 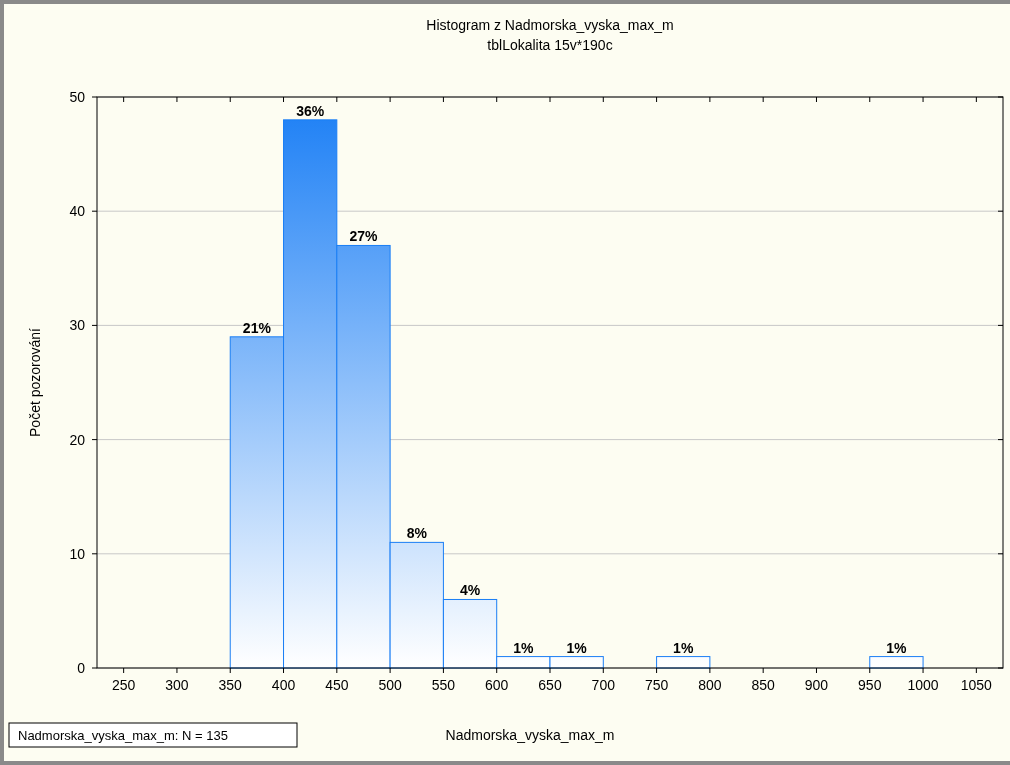 I want to click on chart-subtitle: tblLokalita 15v*190c, so click(x=550, y=45).